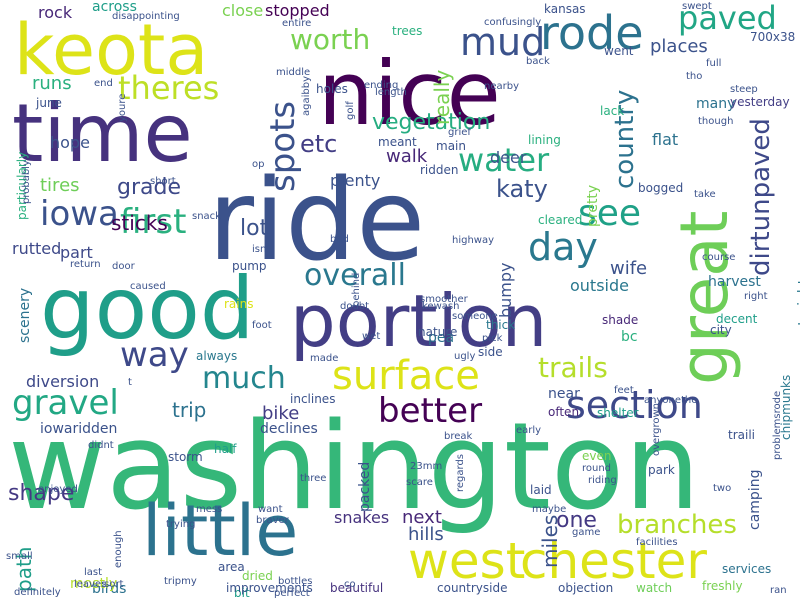 The width and height of the screenshot is (800, 600). What do you see at coordinates (586, 532) in the screenshot?
I see `word-game: game` at bounding box center [586, 532].